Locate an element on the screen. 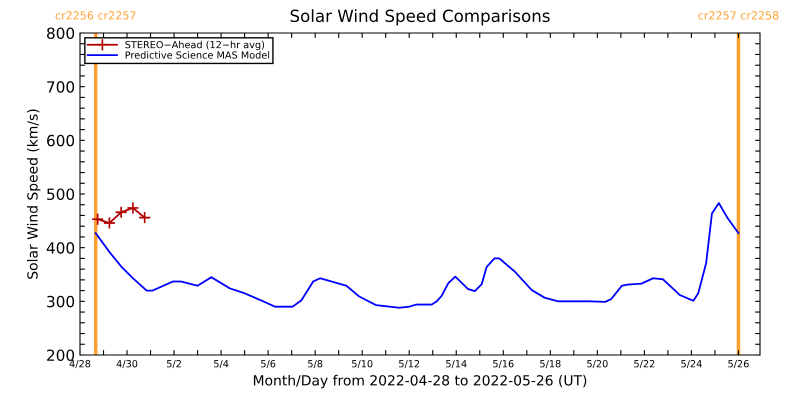 The image size is (800, 400). x-tick-label: 5/8 is located at coordinates (315, 364).